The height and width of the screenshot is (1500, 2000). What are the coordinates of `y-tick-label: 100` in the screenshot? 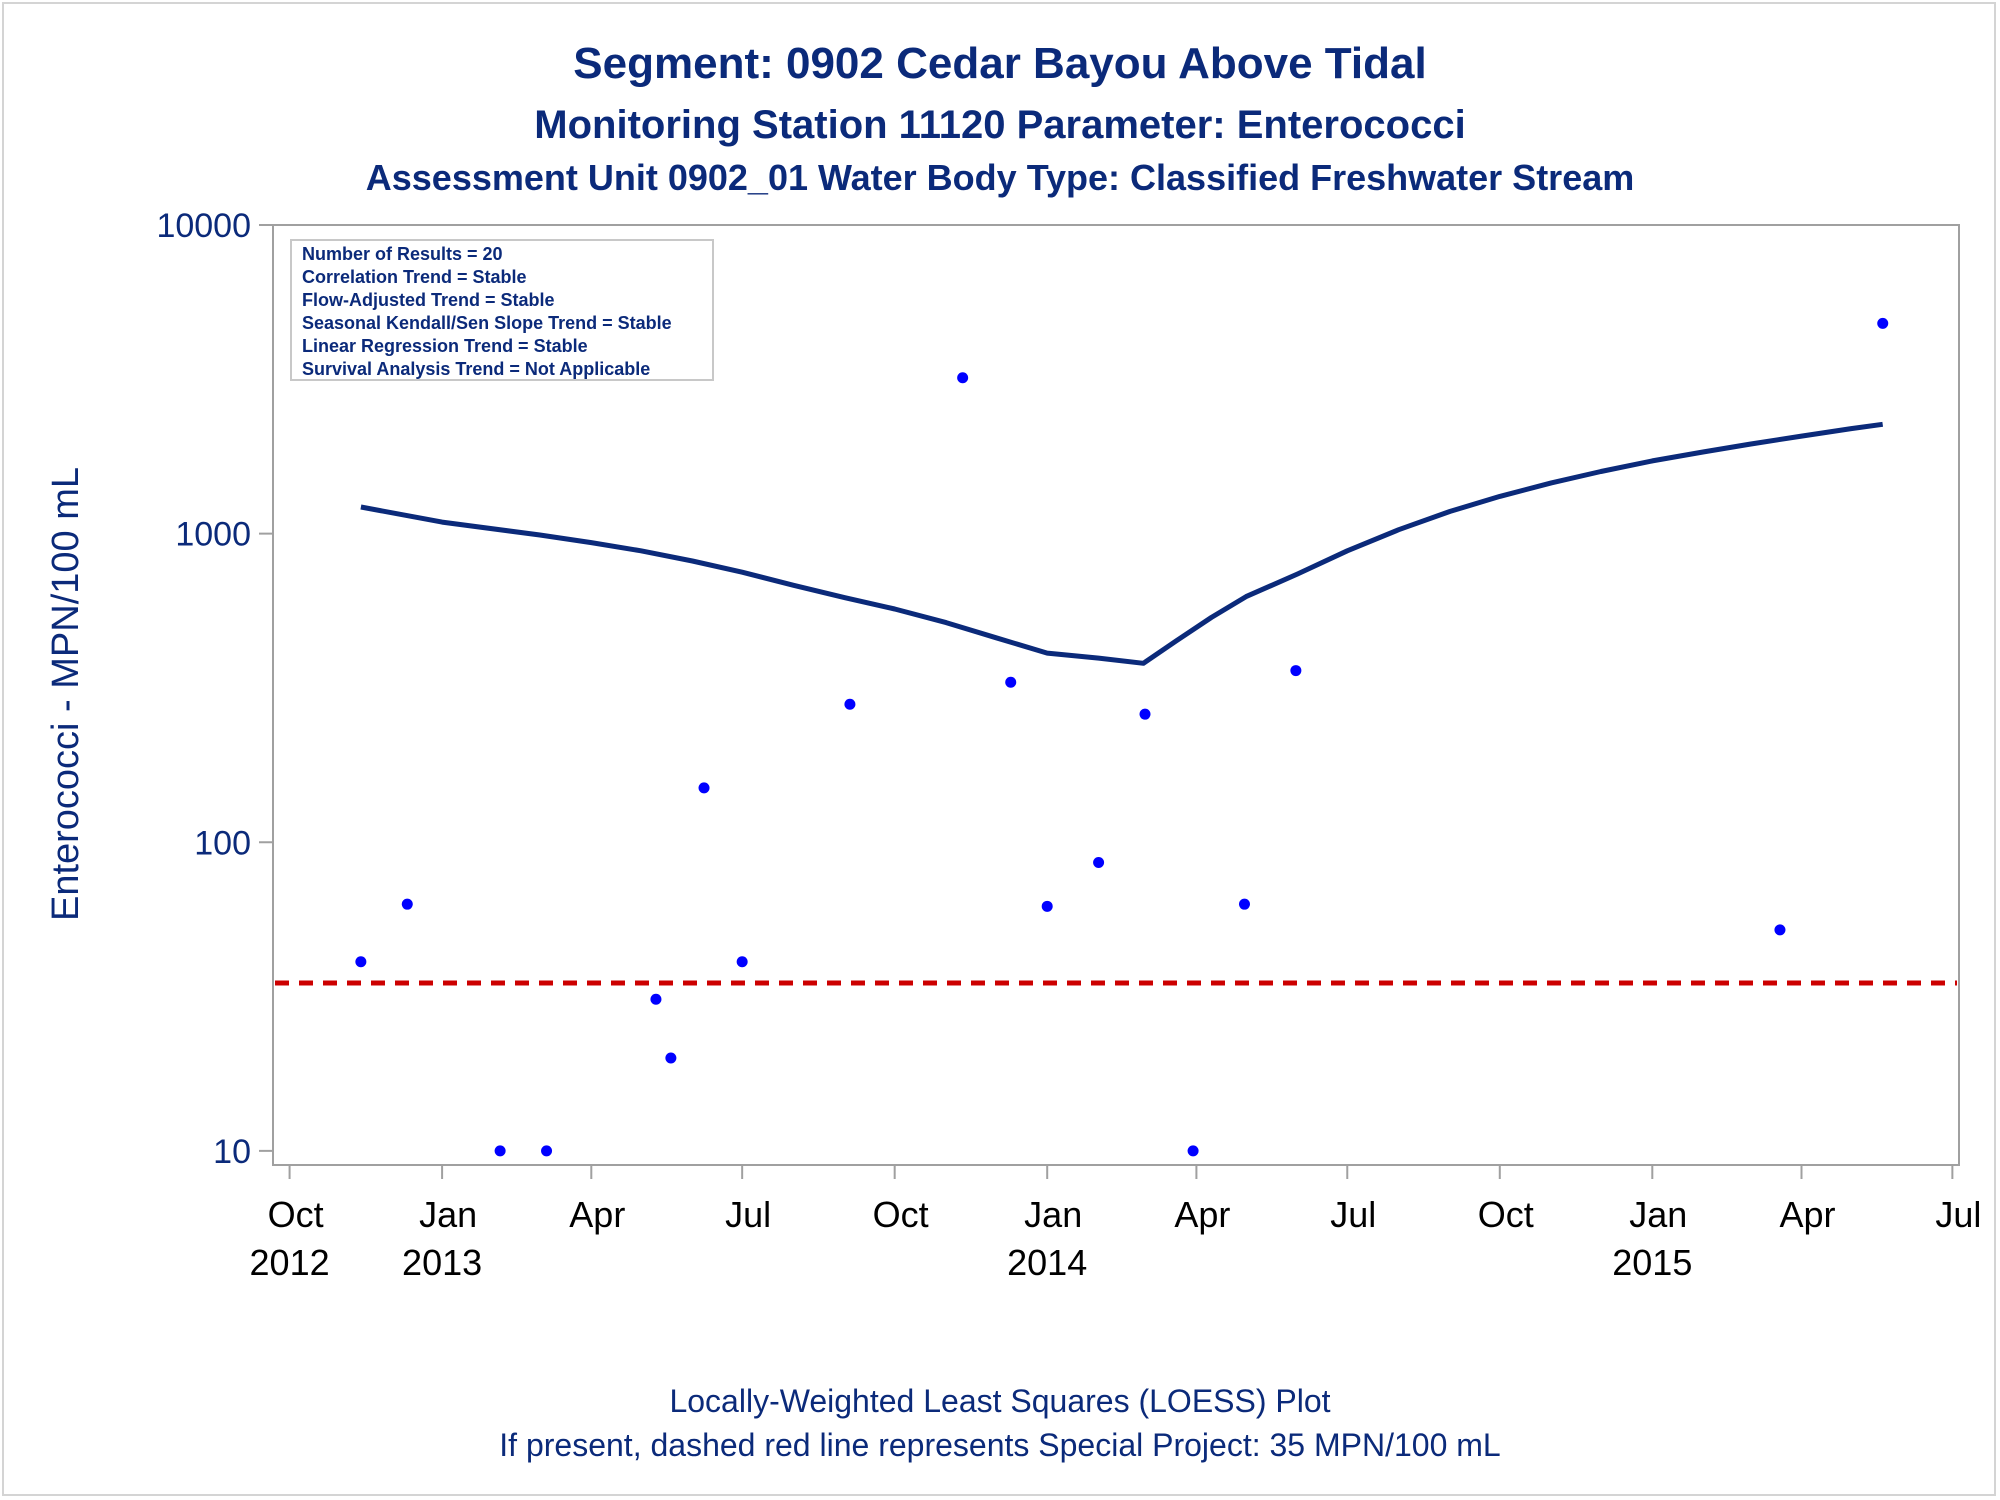 It's located at (222, 843).